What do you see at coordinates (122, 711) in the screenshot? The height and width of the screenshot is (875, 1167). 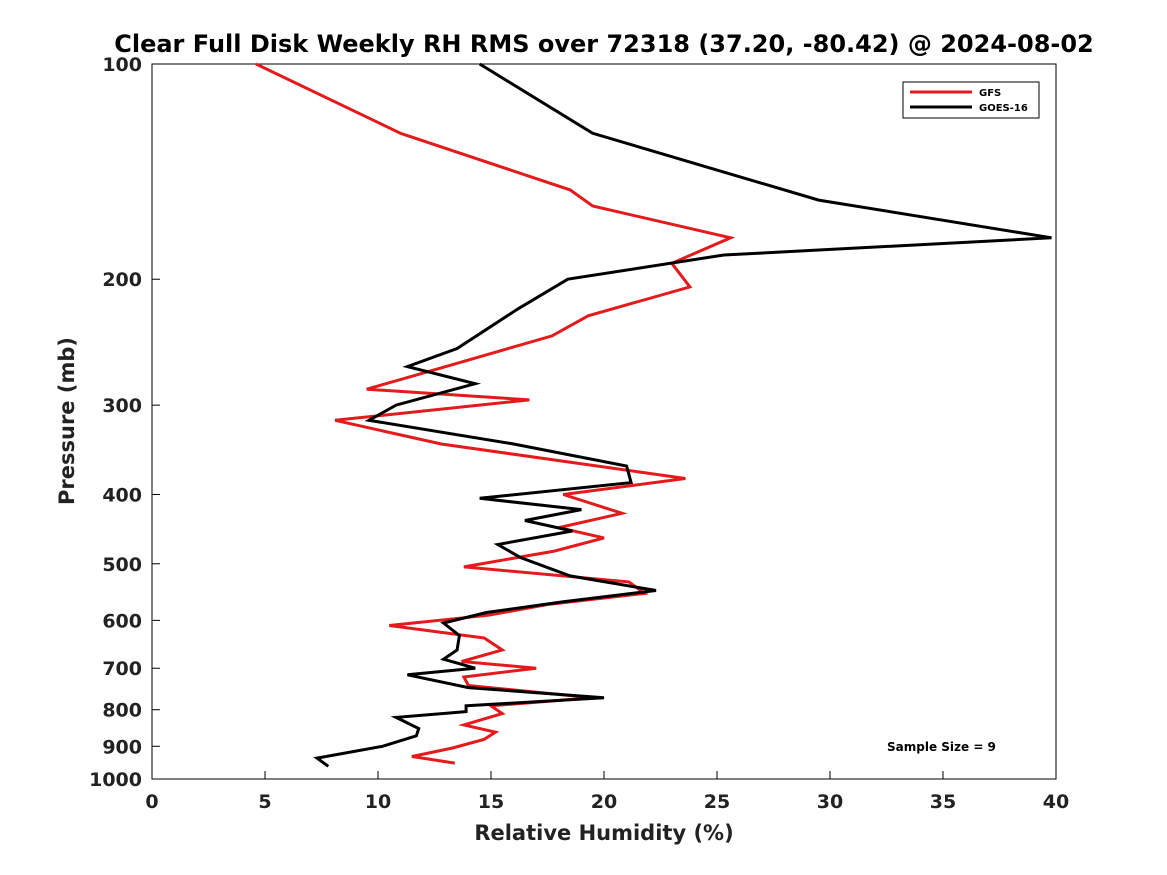 I see `y-tick-label: 800` at bounding box center [122, 711].